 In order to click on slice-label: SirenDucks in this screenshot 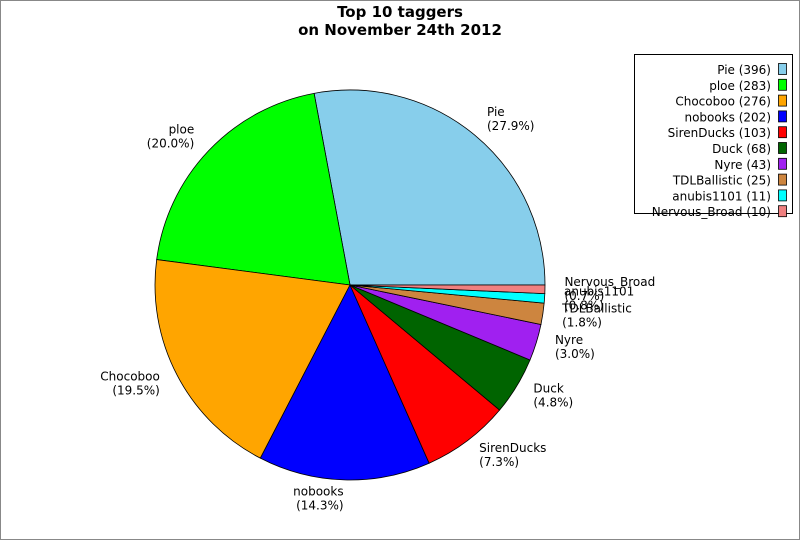, I will do `click(512, 448)`.